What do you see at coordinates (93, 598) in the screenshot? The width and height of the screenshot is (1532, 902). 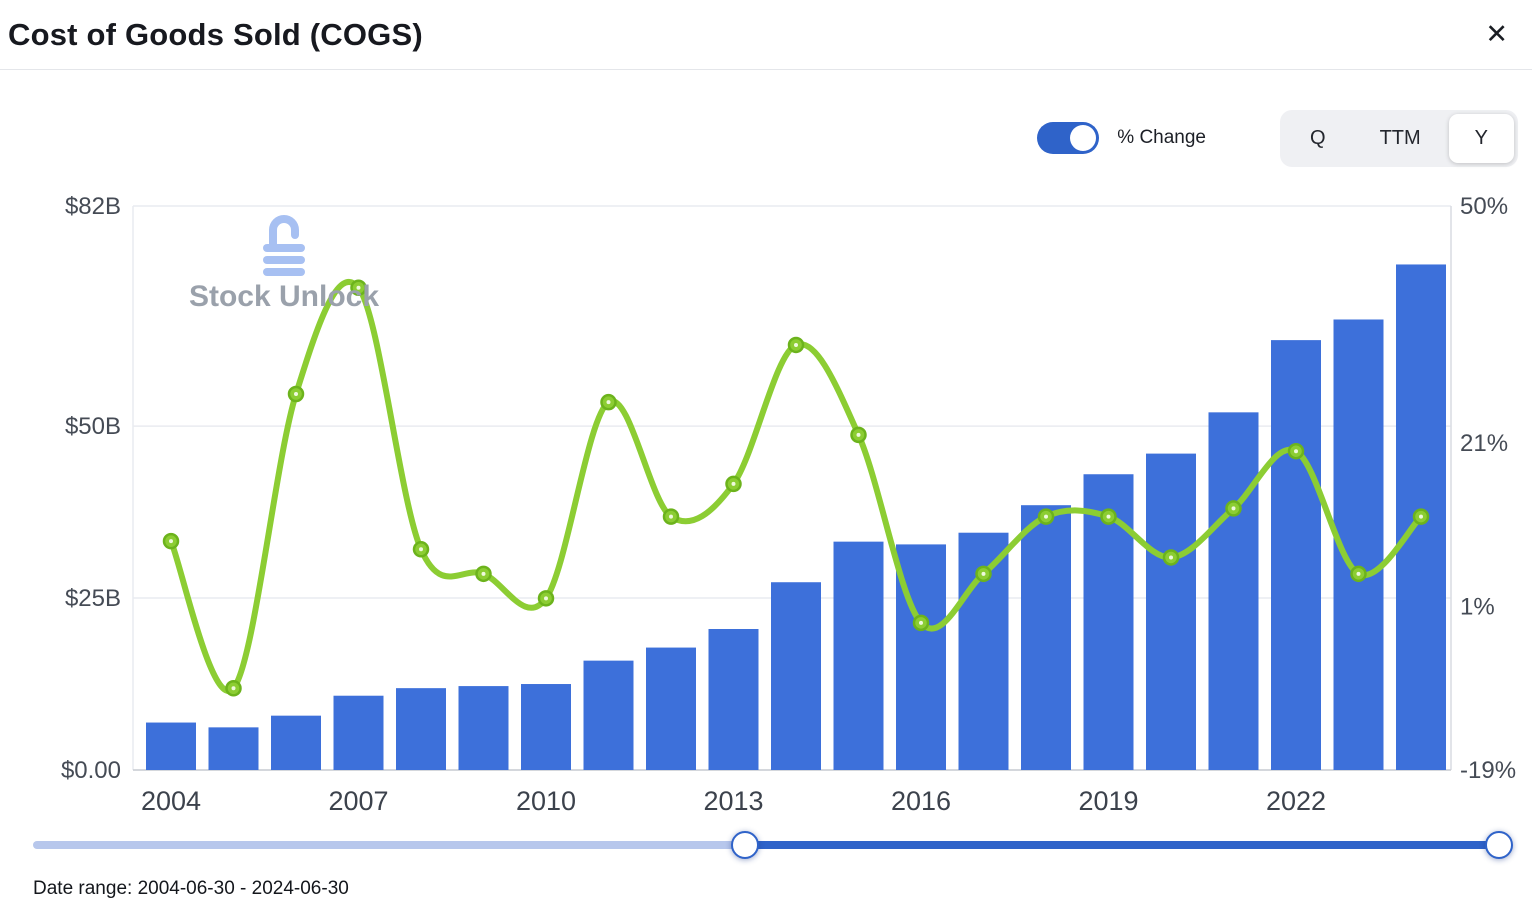 I see `svg-text: $25B` at bounding box center [93, 598].